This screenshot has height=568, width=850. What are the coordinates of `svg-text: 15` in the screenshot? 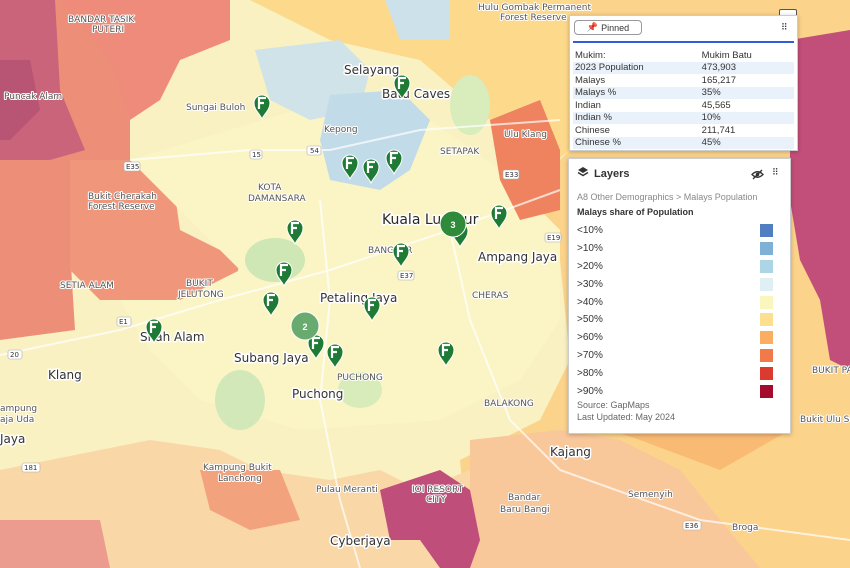 It's located at (256, 155).